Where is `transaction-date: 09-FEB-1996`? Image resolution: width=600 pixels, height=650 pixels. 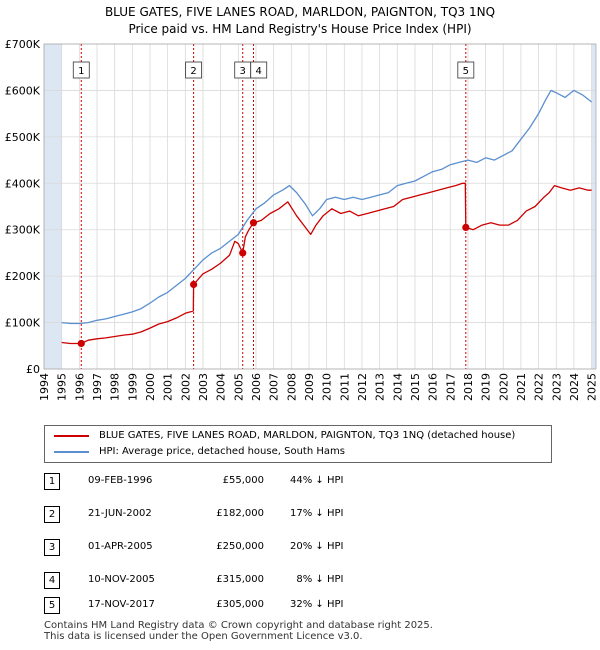
transaction-date: 09-FEB-1996 is located at coordinates (120, 480).